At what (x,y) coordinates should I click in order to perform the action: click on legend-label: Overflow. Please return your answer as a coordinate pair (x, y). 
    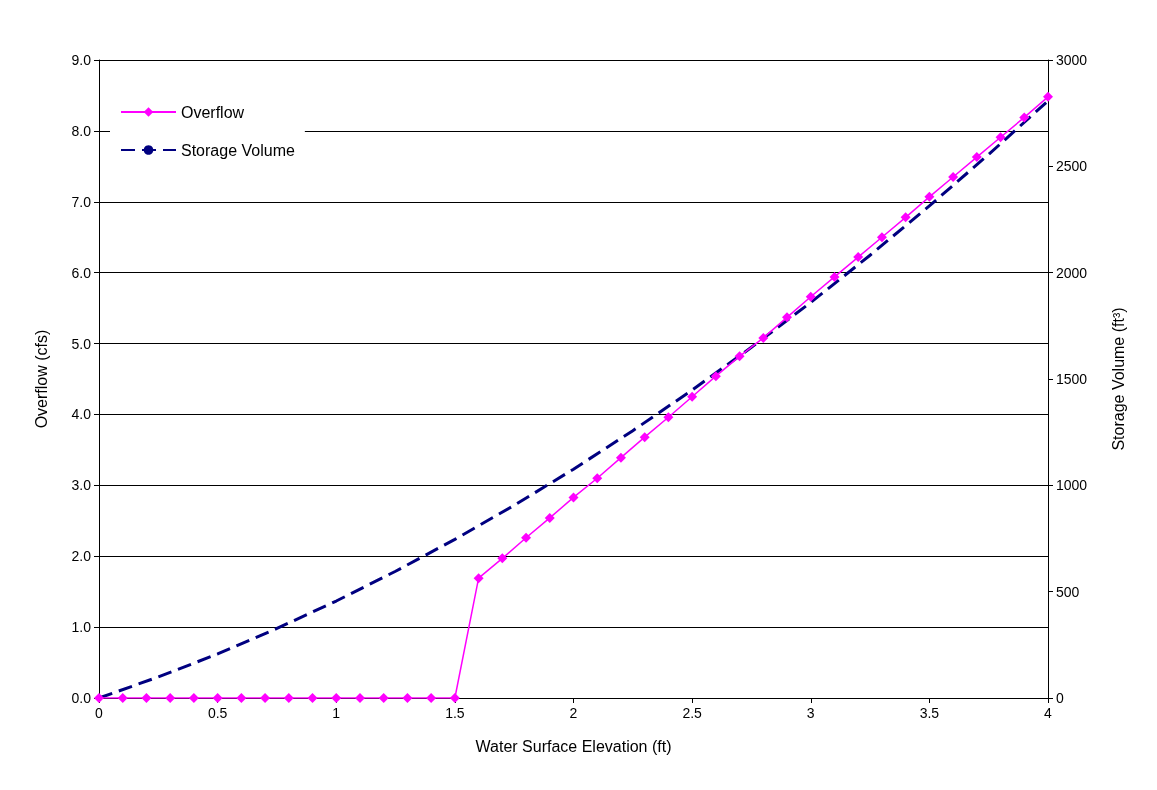
    Looking at the image, I should click on (213, 112).